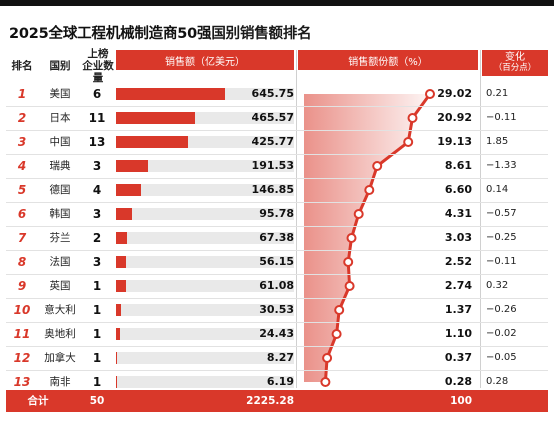  Describe the element at coordinates (60, 94) in the screenshot. I see `country-label: 美国` at that location.